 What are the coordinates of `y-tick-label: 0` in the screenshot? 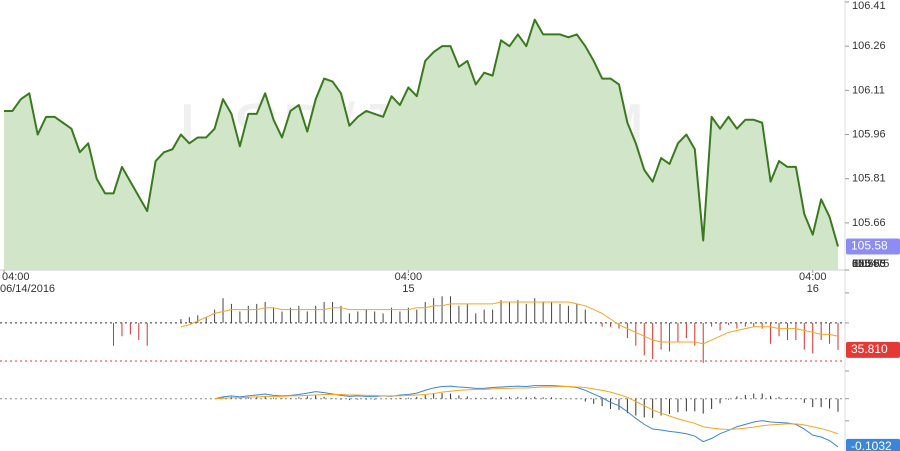 It's located at (855, 264).